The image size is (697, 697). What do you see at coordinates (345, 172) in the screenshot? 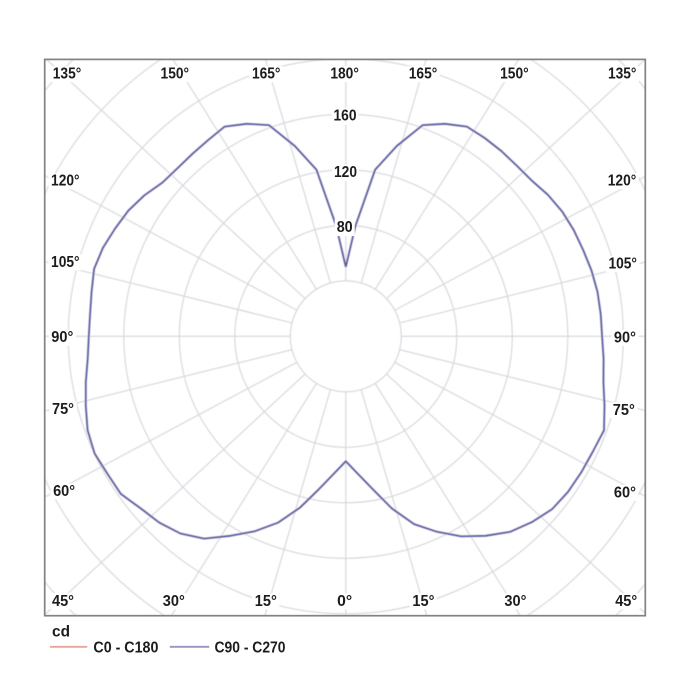
I see `svg-text: 120` at bounding box center [345, 172].